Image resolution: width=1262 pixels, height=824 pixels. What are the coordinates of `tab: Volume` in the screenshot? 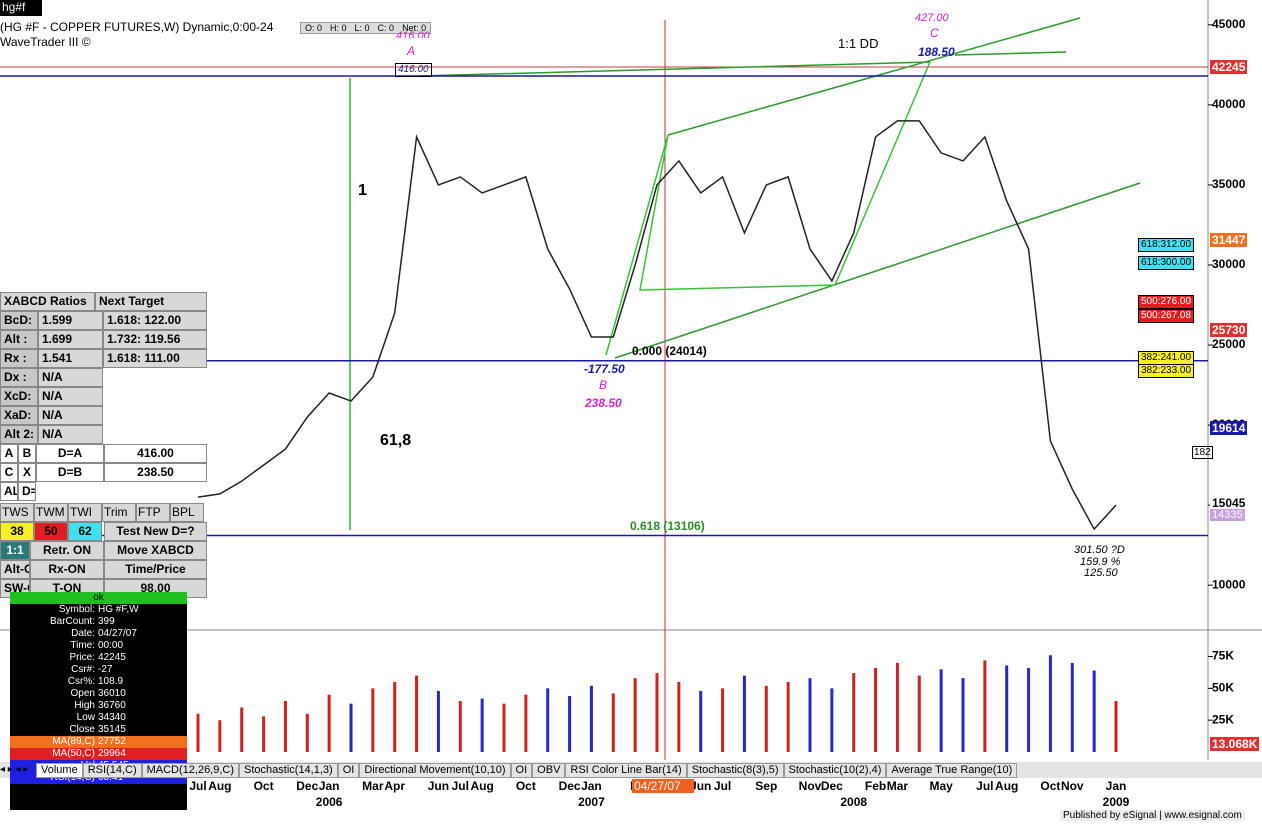 It's located at (59, 770).